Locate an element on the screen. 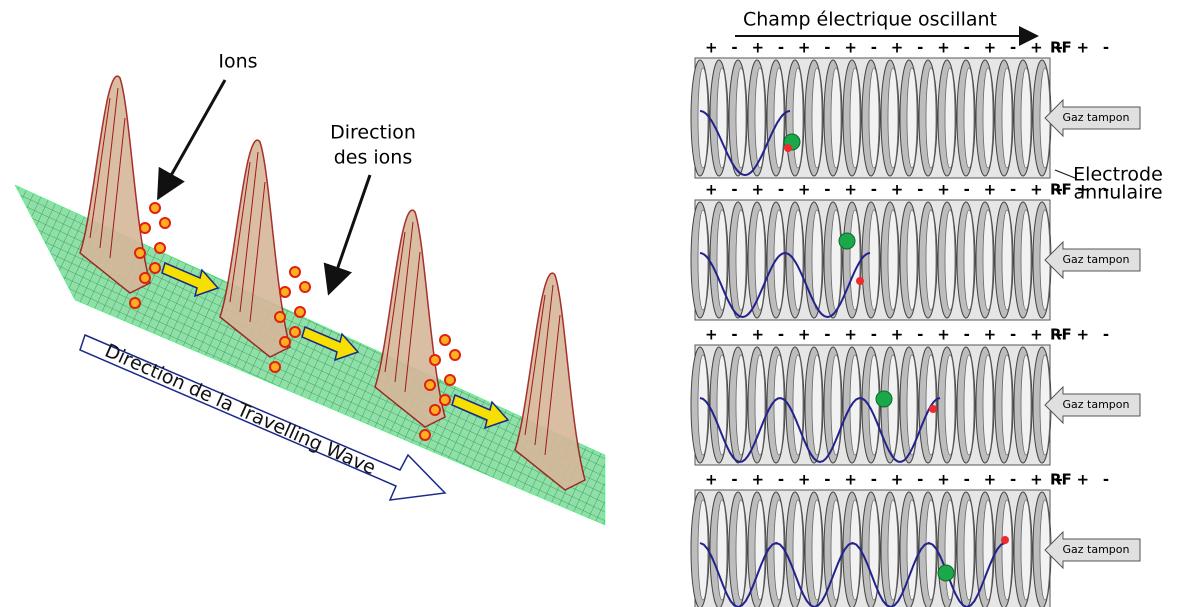 This screenshot has width=1191, height=607. polarity-signs: + - + - + - + - + - + - + - + - + - is located at coordinates (909, 335).